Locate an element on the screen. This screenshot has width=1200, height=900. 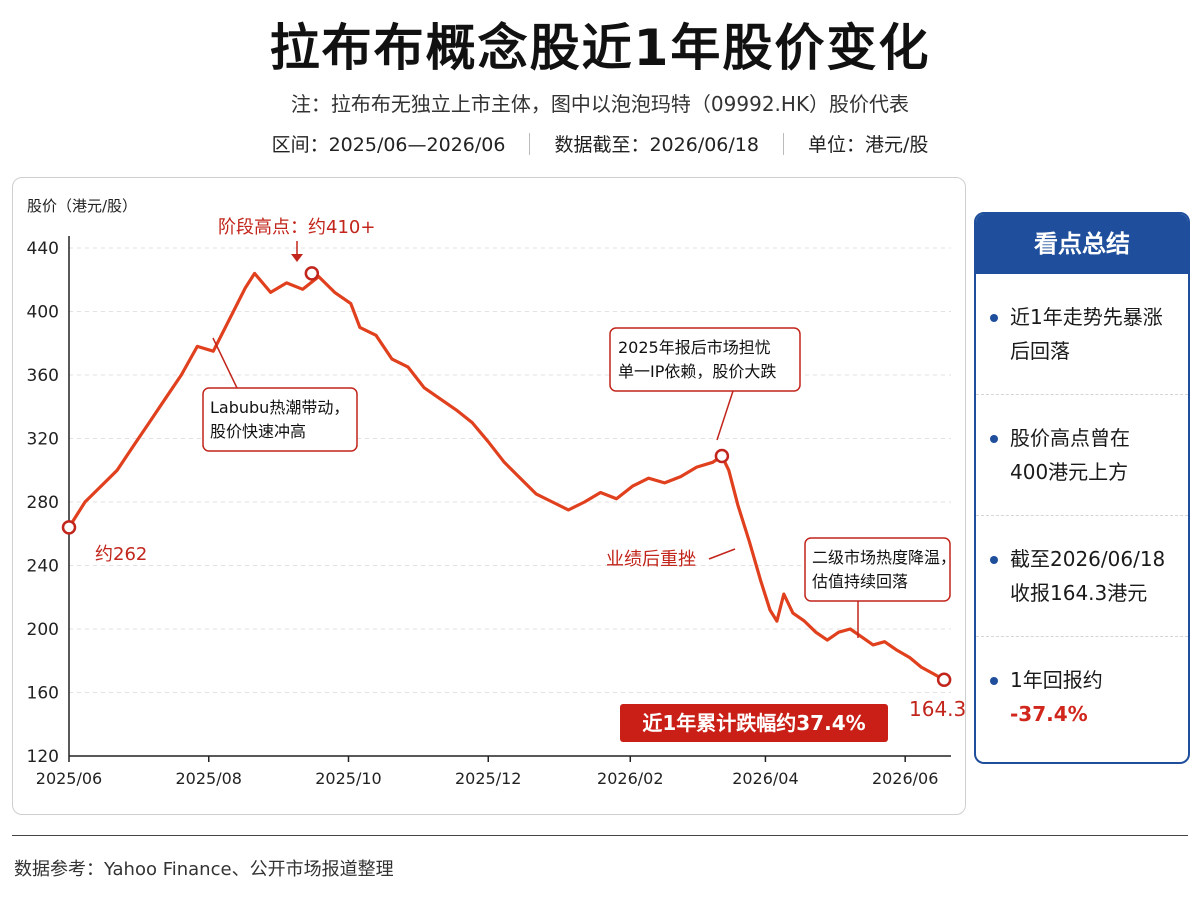
worry-callout-box is located at coordinates (705, 359).